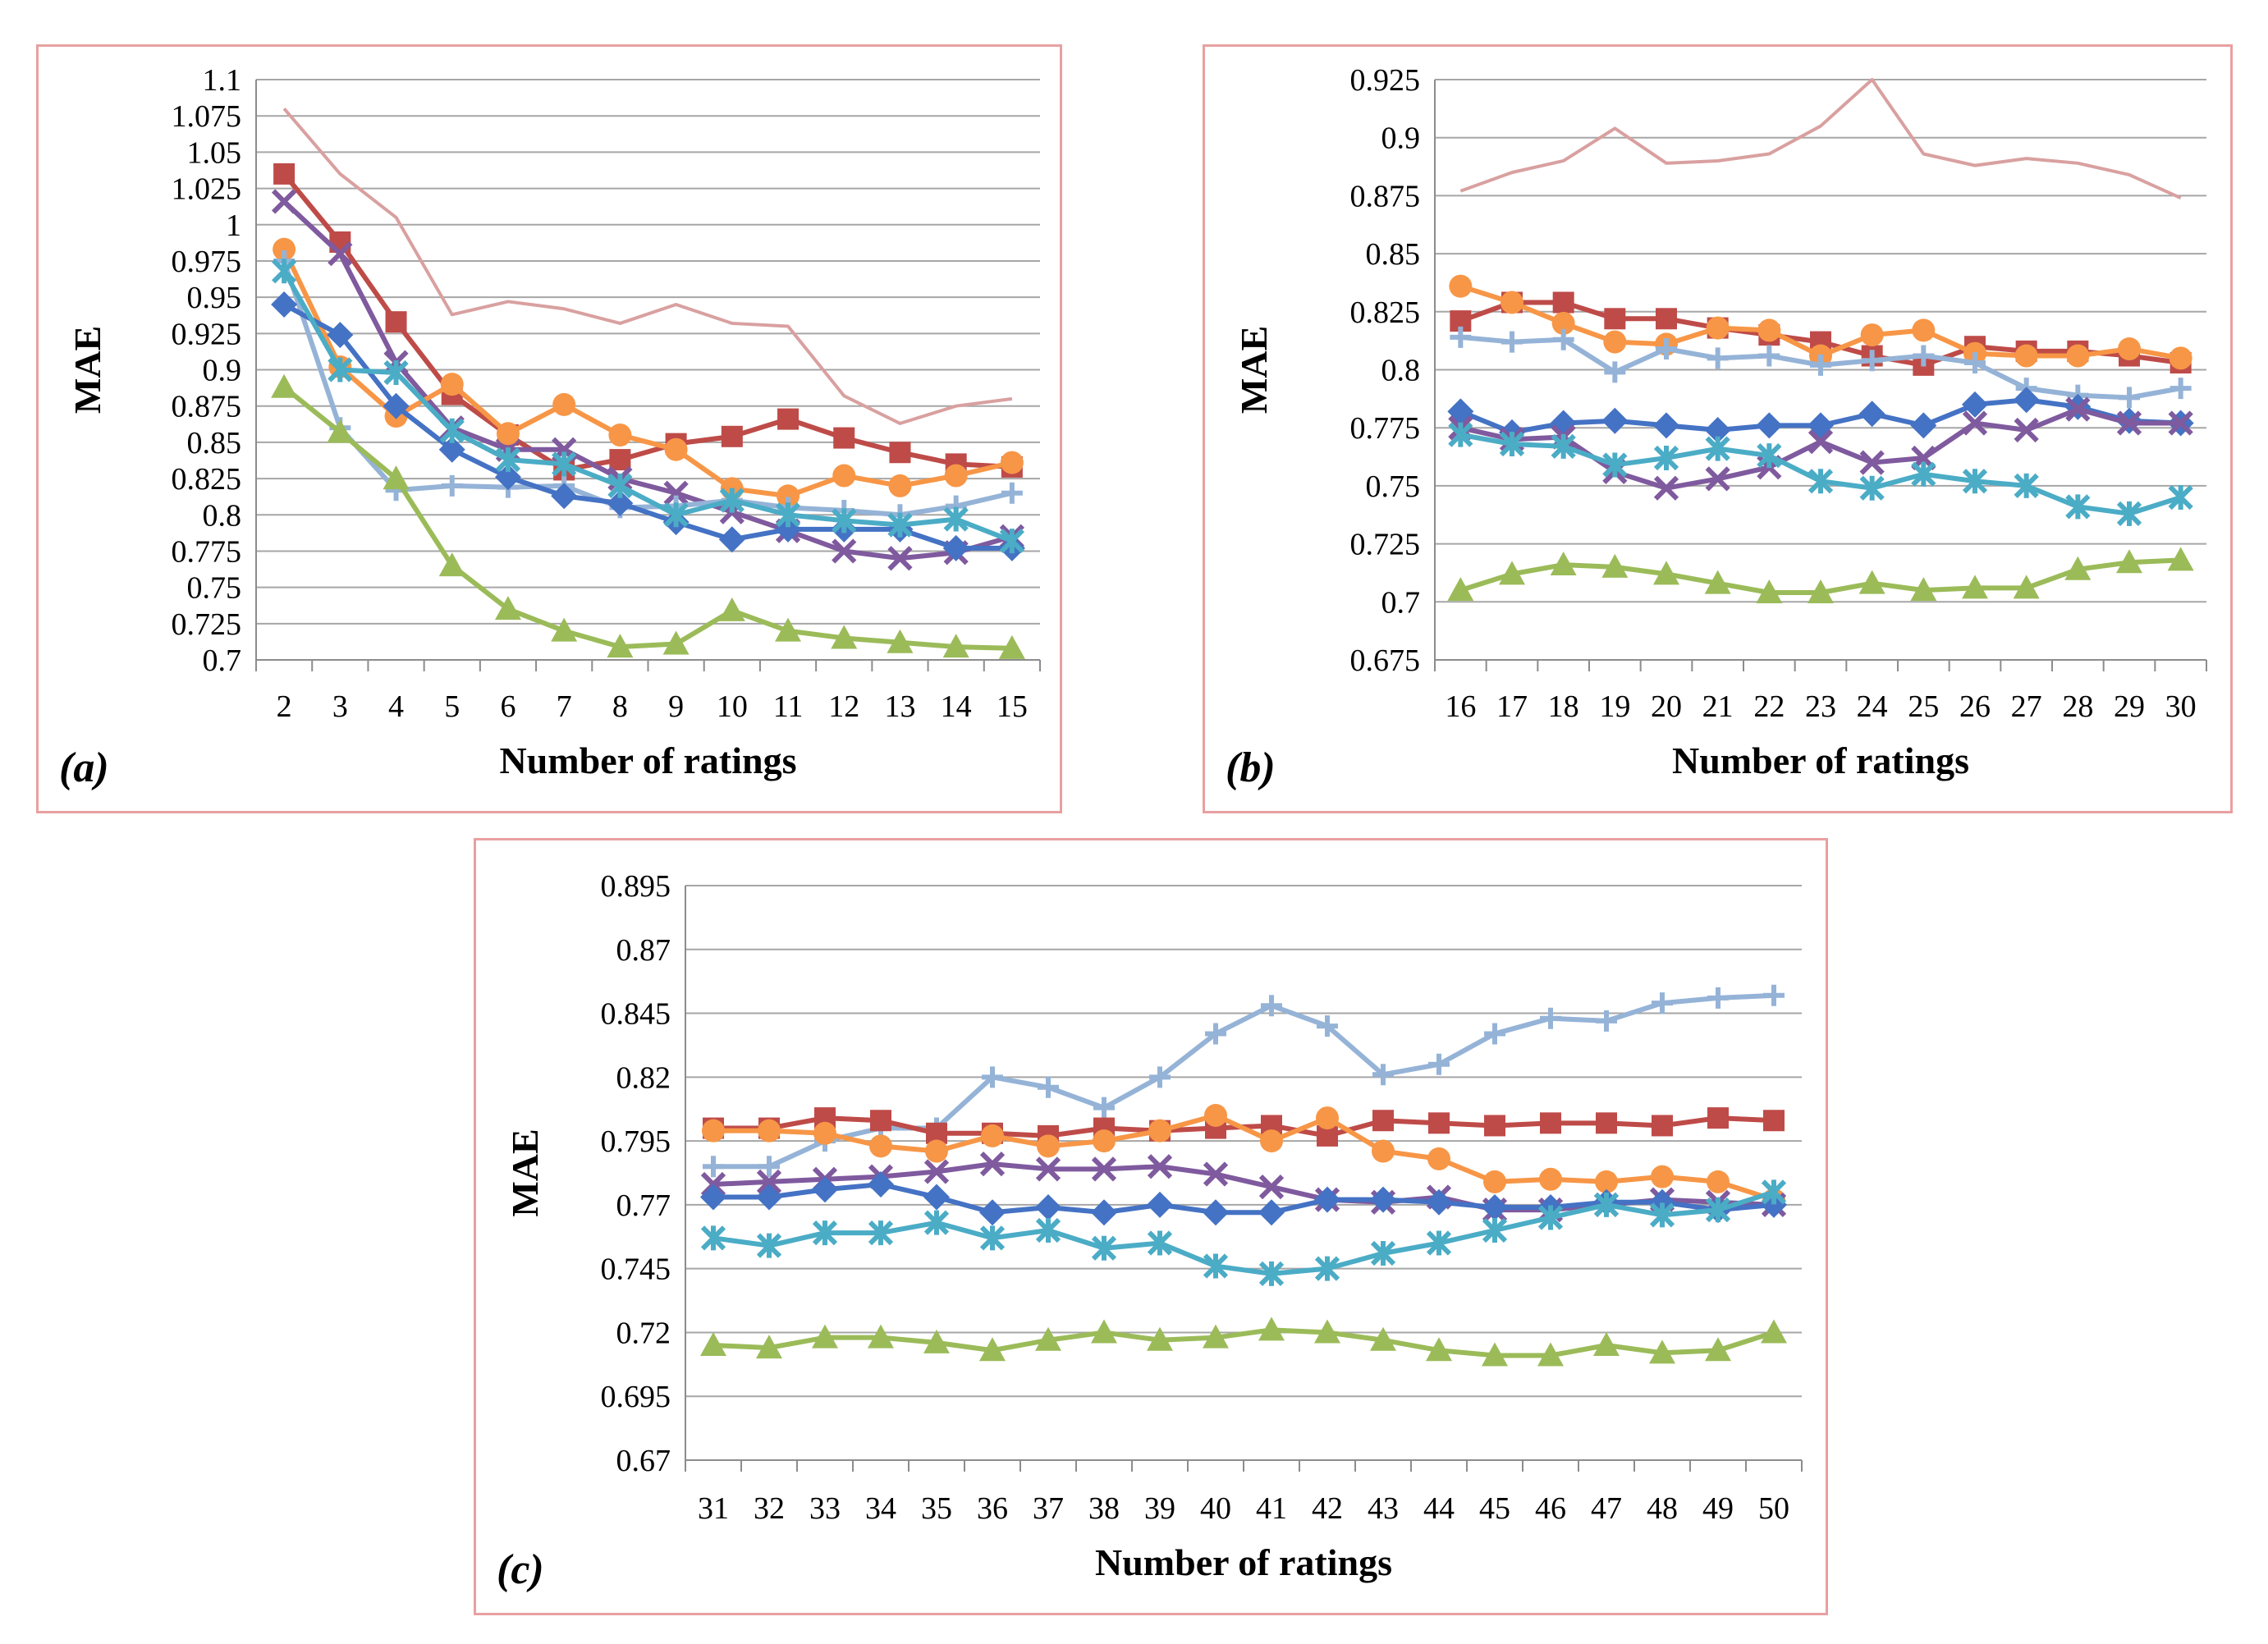 This screenshot has height=1644, width=2268. What do you see at coordinates (1718, 706) in the screenshot?
I see `x-tick-label: 21` at bounding box center [1718, 706].